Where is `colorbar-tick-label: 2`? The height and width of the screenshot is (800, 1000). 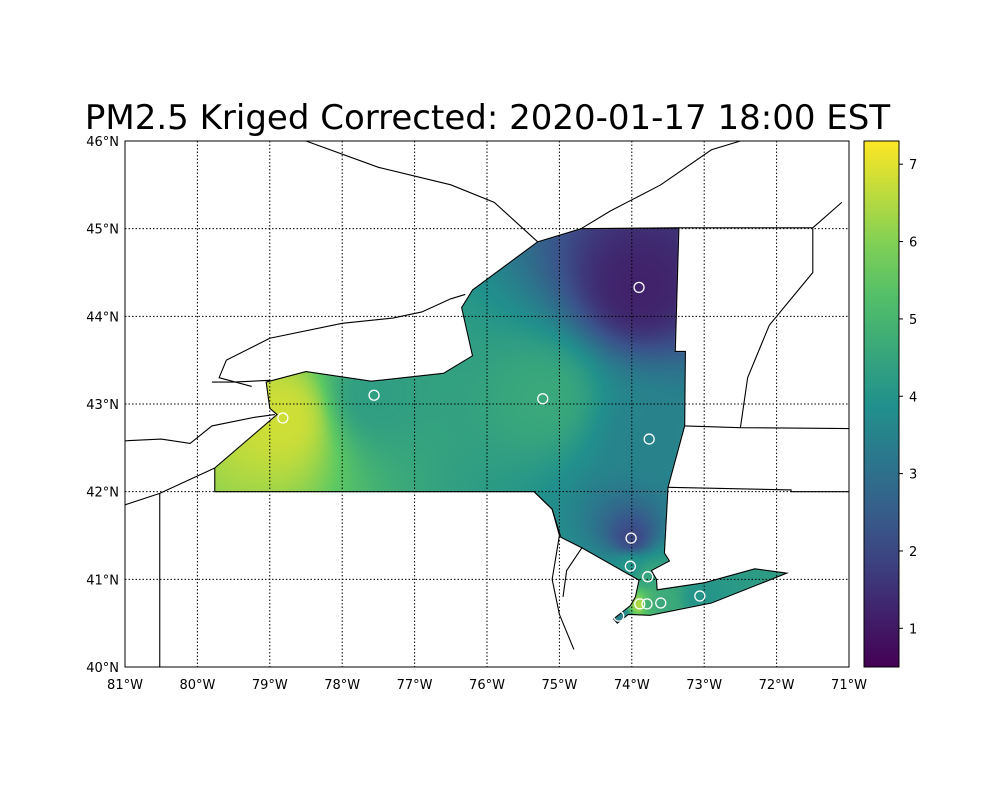 colorbar-tick-label: 2 is located at coordinates (913, 552).